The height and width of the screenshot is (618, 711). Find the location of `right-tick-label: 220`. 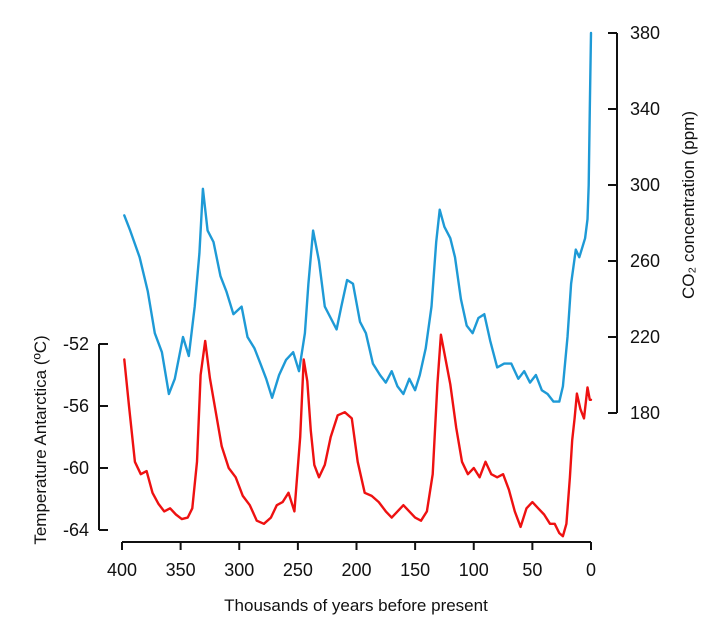

right-tick-label: 220 is located at coordinates (645, 337).